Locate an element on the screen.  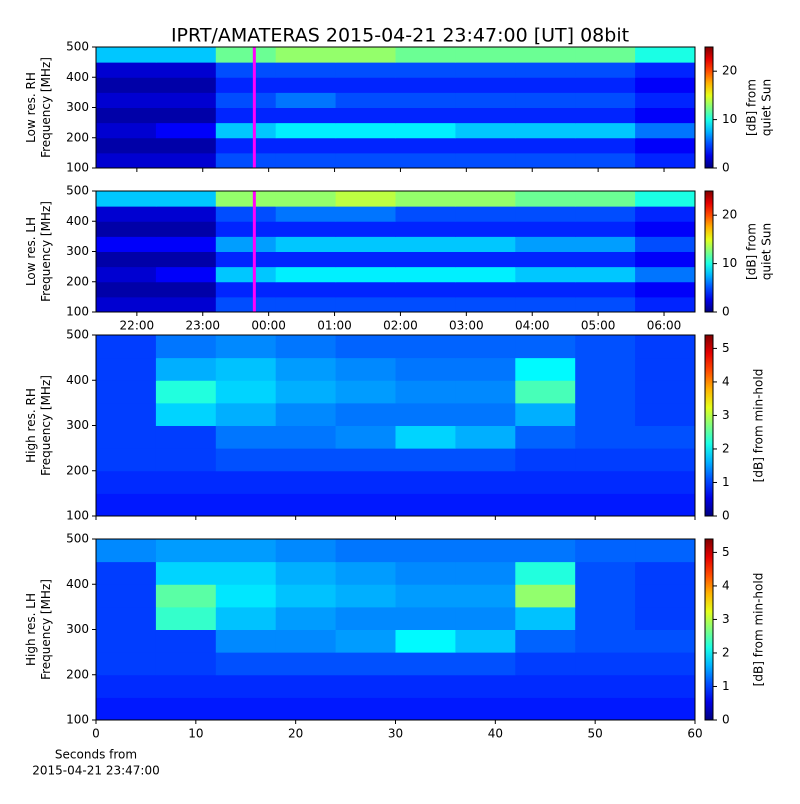
x-tick-label: 40 is located at coordinates (495, 734).